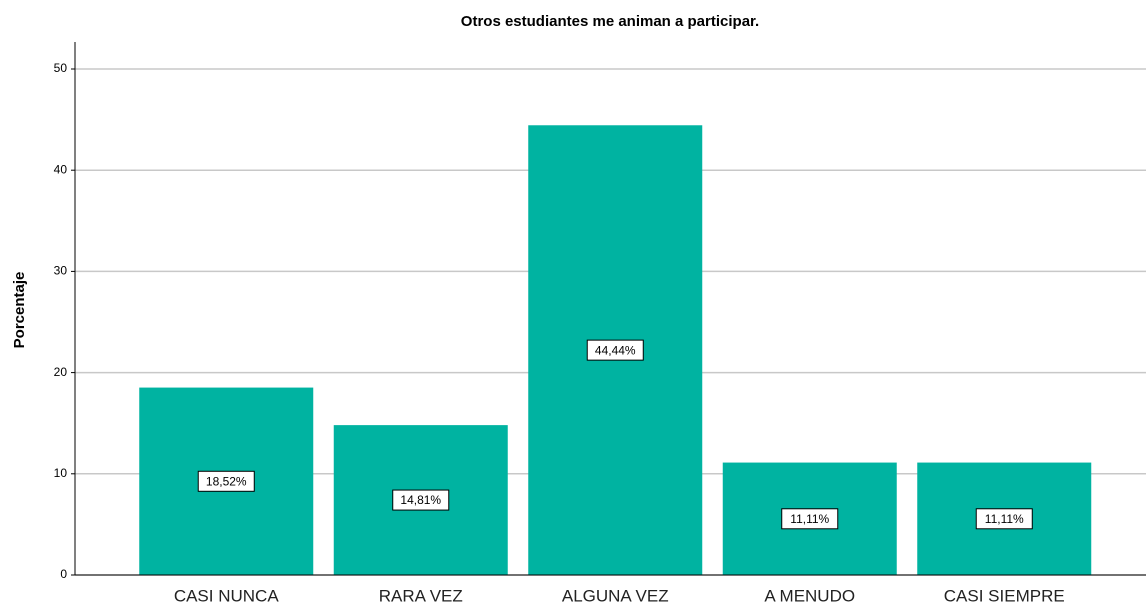 The height and width of the screenshot is (606, 1146). Describe the element at coordinates (63, 574) in the screenshot. I see `y-tick-label: 0` at that location.